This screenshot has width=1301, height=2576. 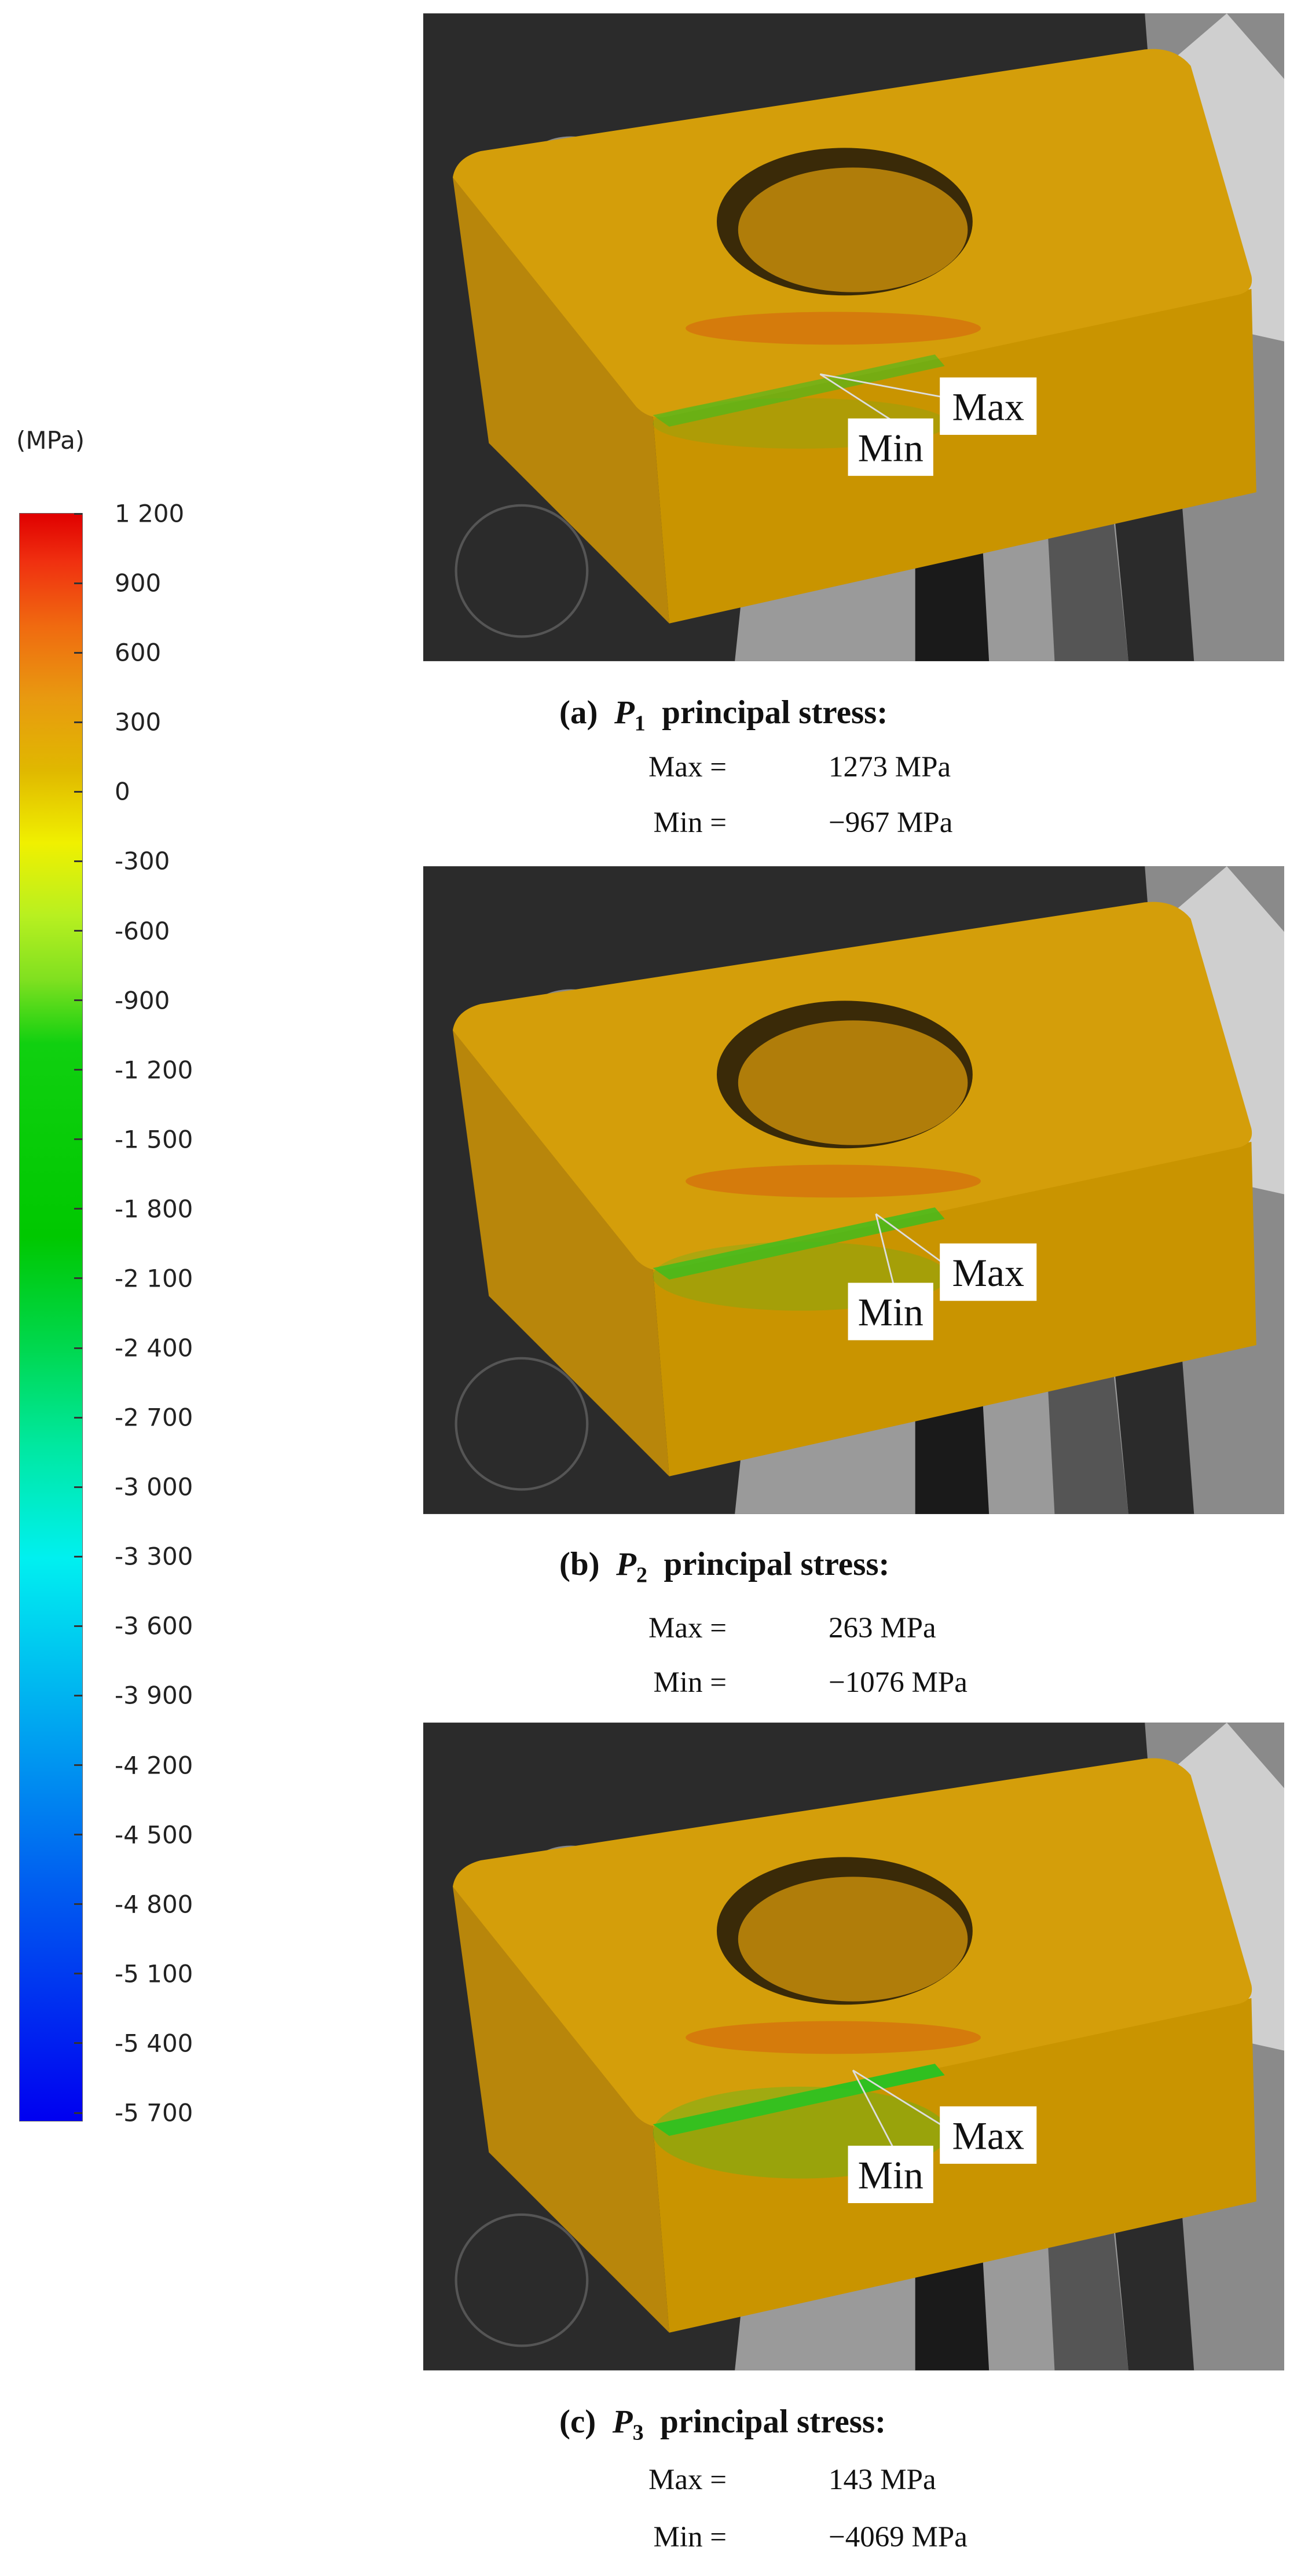 I want to click on max-value: 1273 MPa, so click(x=890, y=767).